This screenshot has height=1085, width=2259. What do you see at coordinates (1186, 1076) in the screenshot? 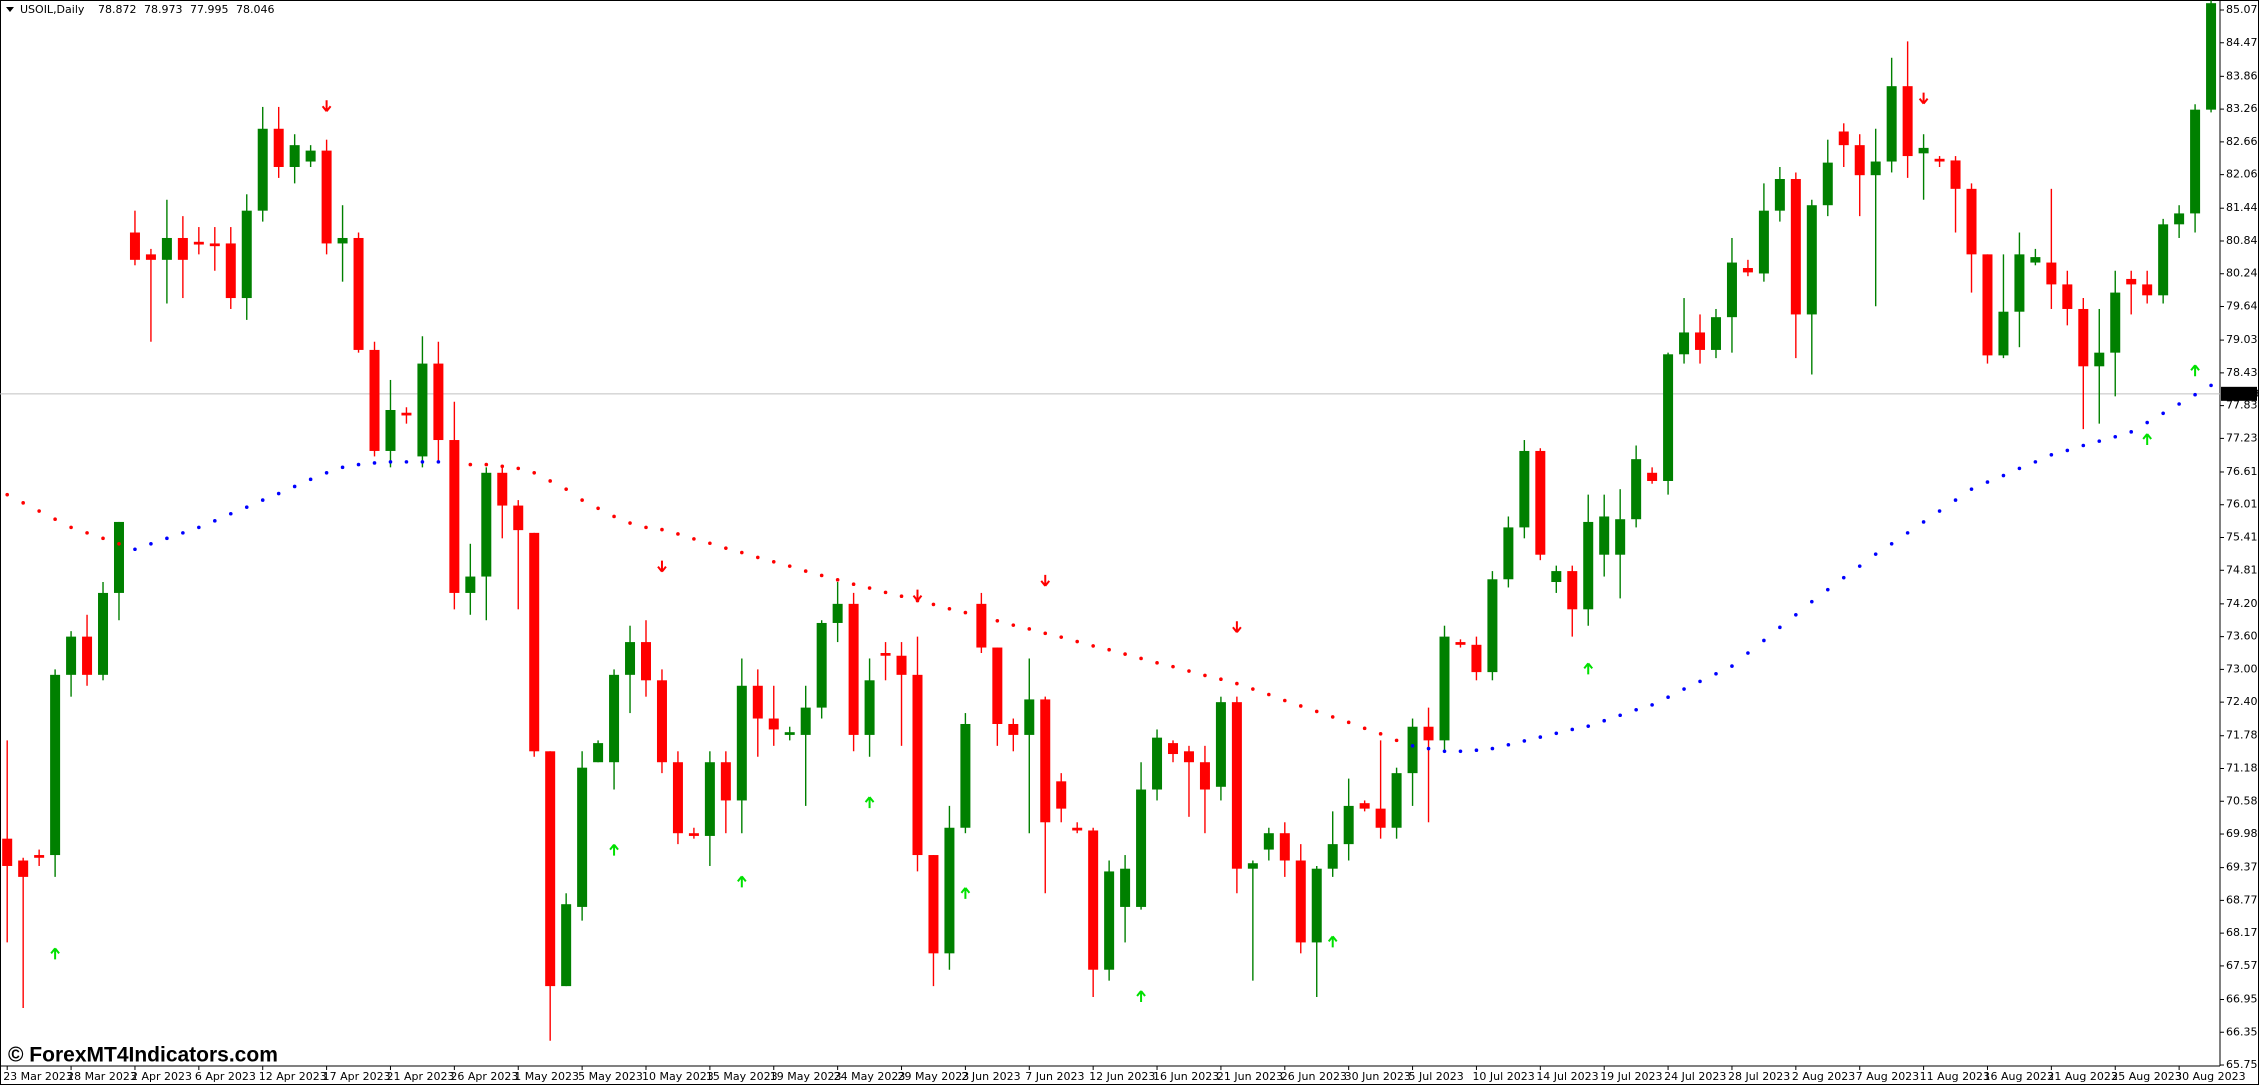
I see `x-tick-label: 16 Jun 2023` at bounding box center [1186, 1076].